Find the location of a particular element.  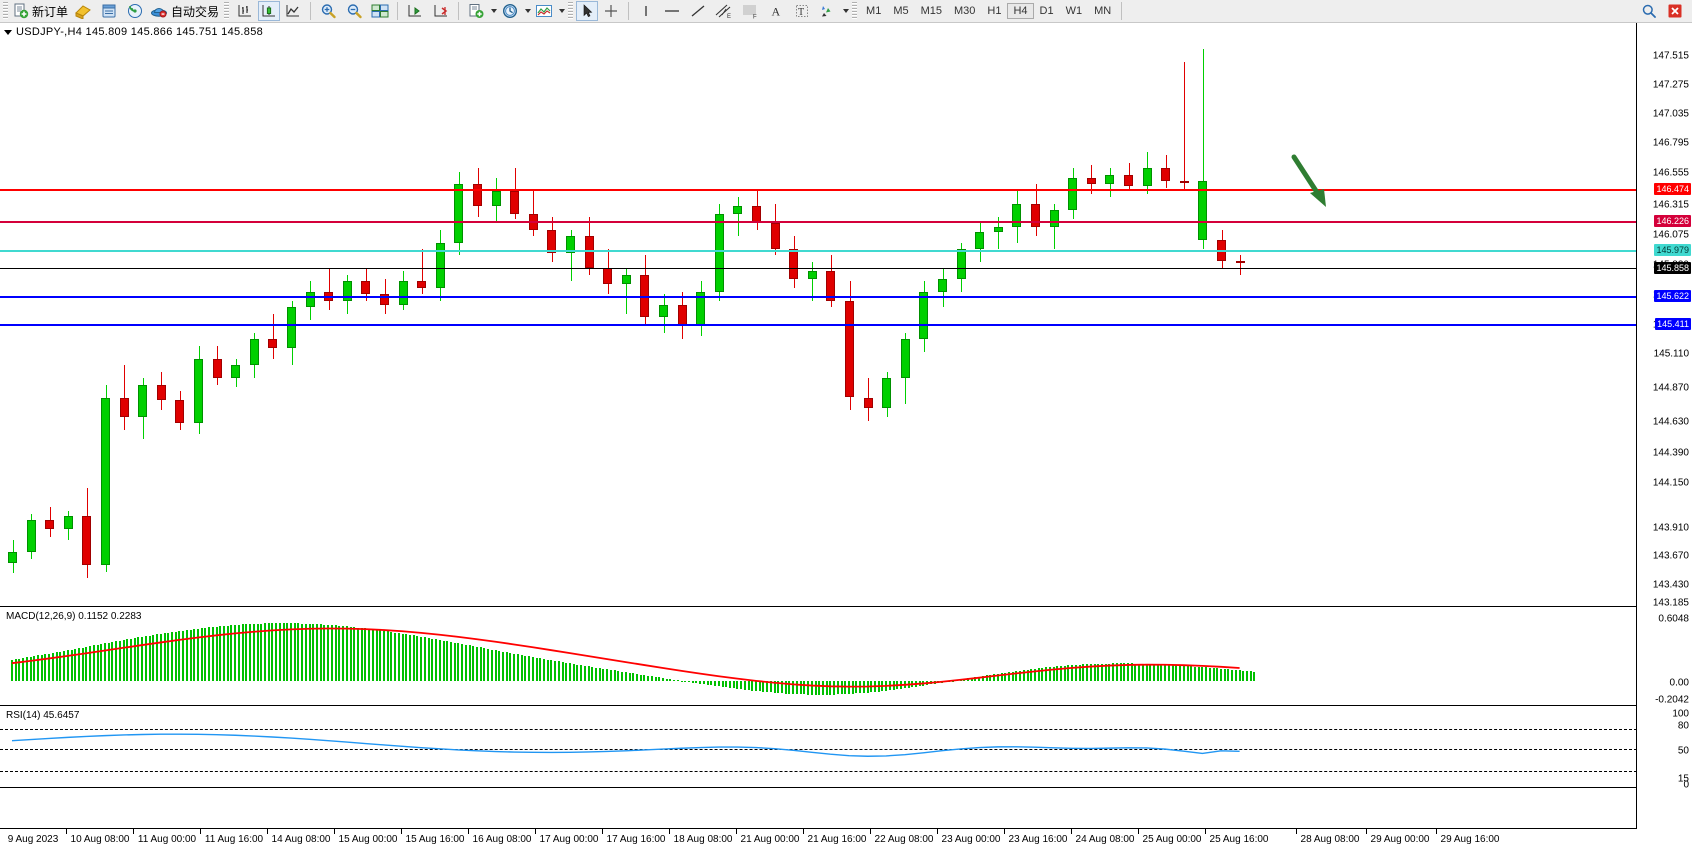

tile-windows-button is located at coordinates (380, 11).